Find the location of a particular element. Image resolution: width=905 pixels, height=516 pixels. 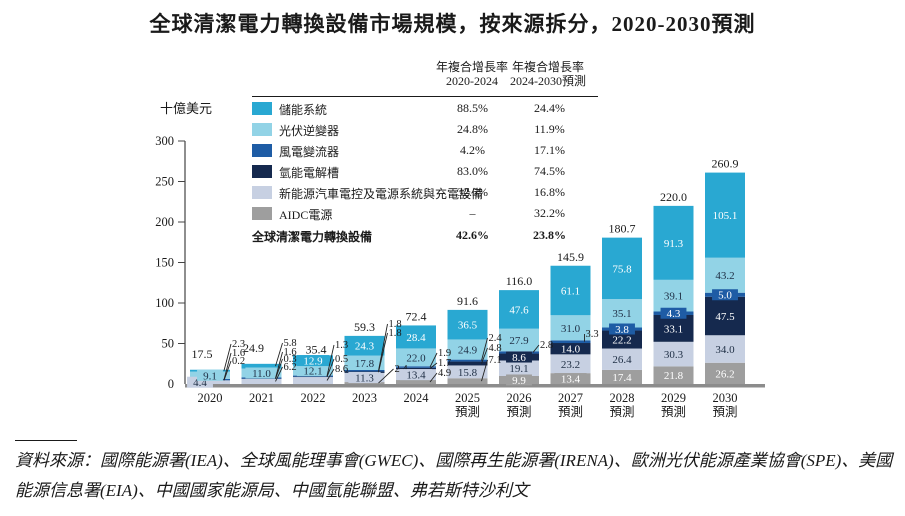

segment-value-label: 11.3 is located at coordinates (364, 378).